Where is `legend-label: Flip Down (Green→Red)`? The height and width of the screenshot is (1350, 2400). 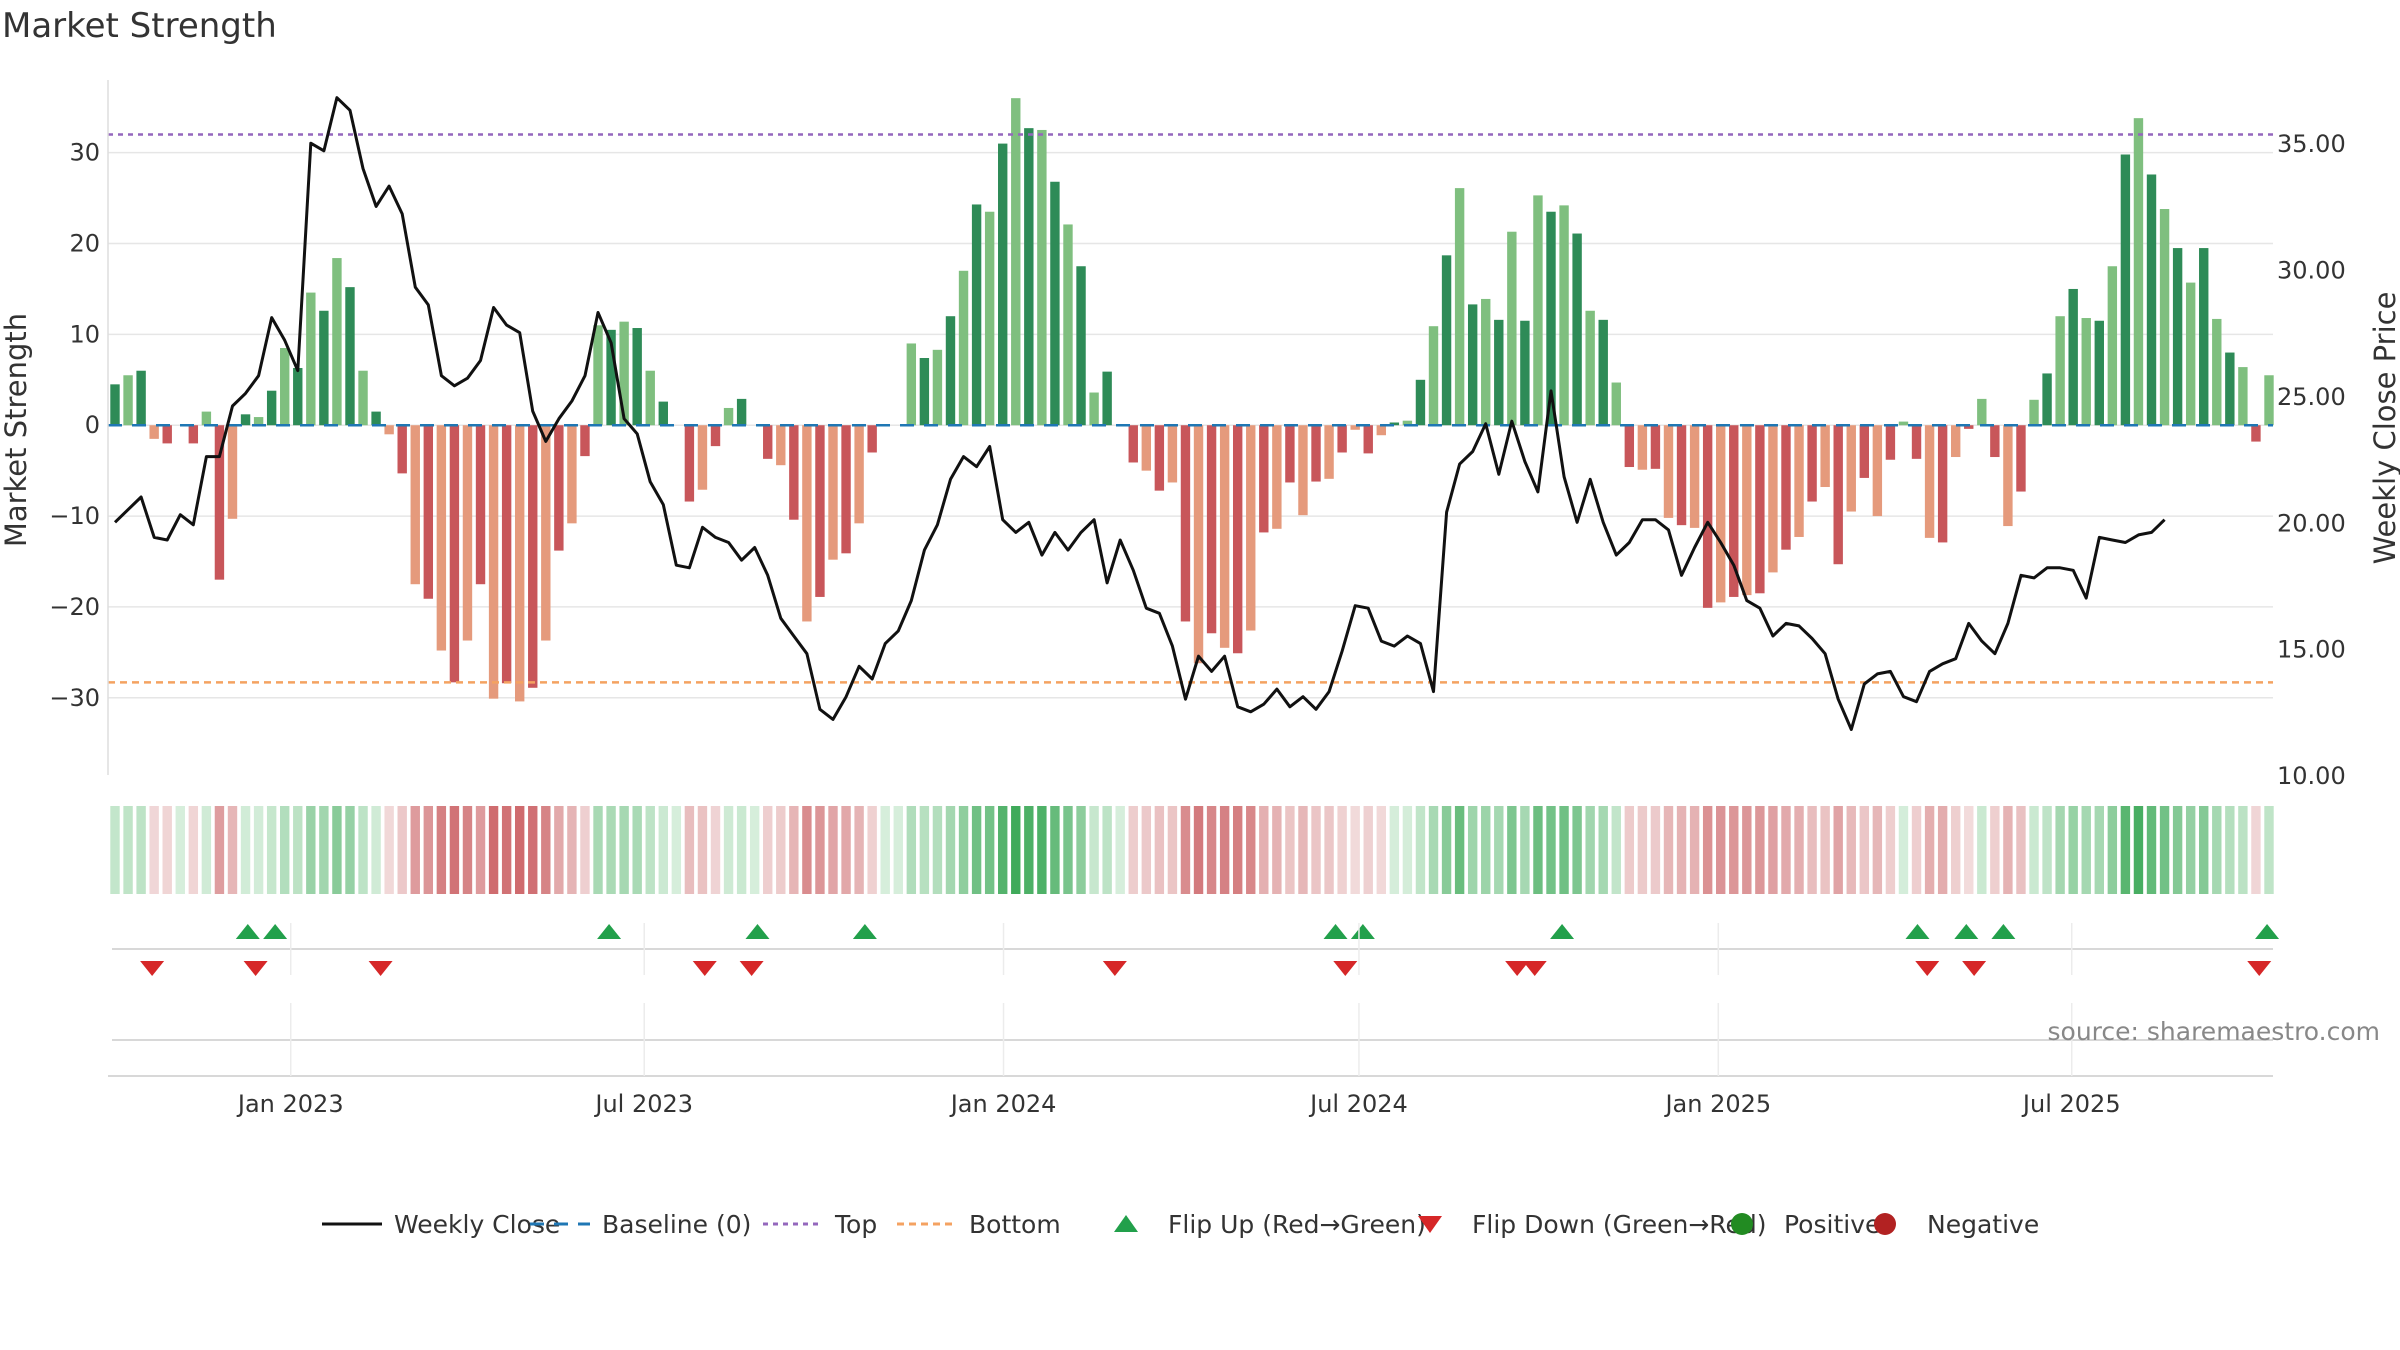 legend-label: Flip Down (Green→Red) is located at coordinates (1619, 1224).